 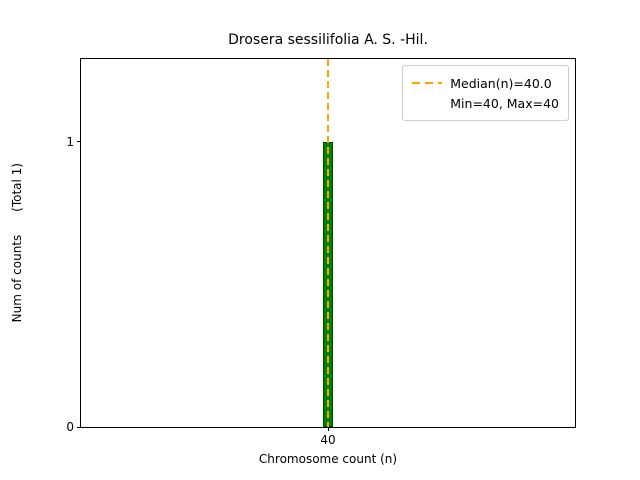 I want to click on x-tick-label: 40, so click(x=328, y=440).